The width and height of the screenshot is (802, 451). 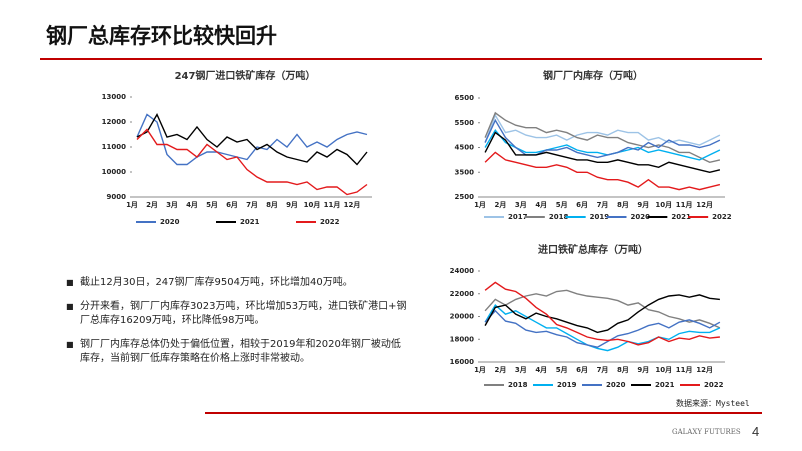 I want to click on y-tick-label: 9000, so click(x=117, y=197).